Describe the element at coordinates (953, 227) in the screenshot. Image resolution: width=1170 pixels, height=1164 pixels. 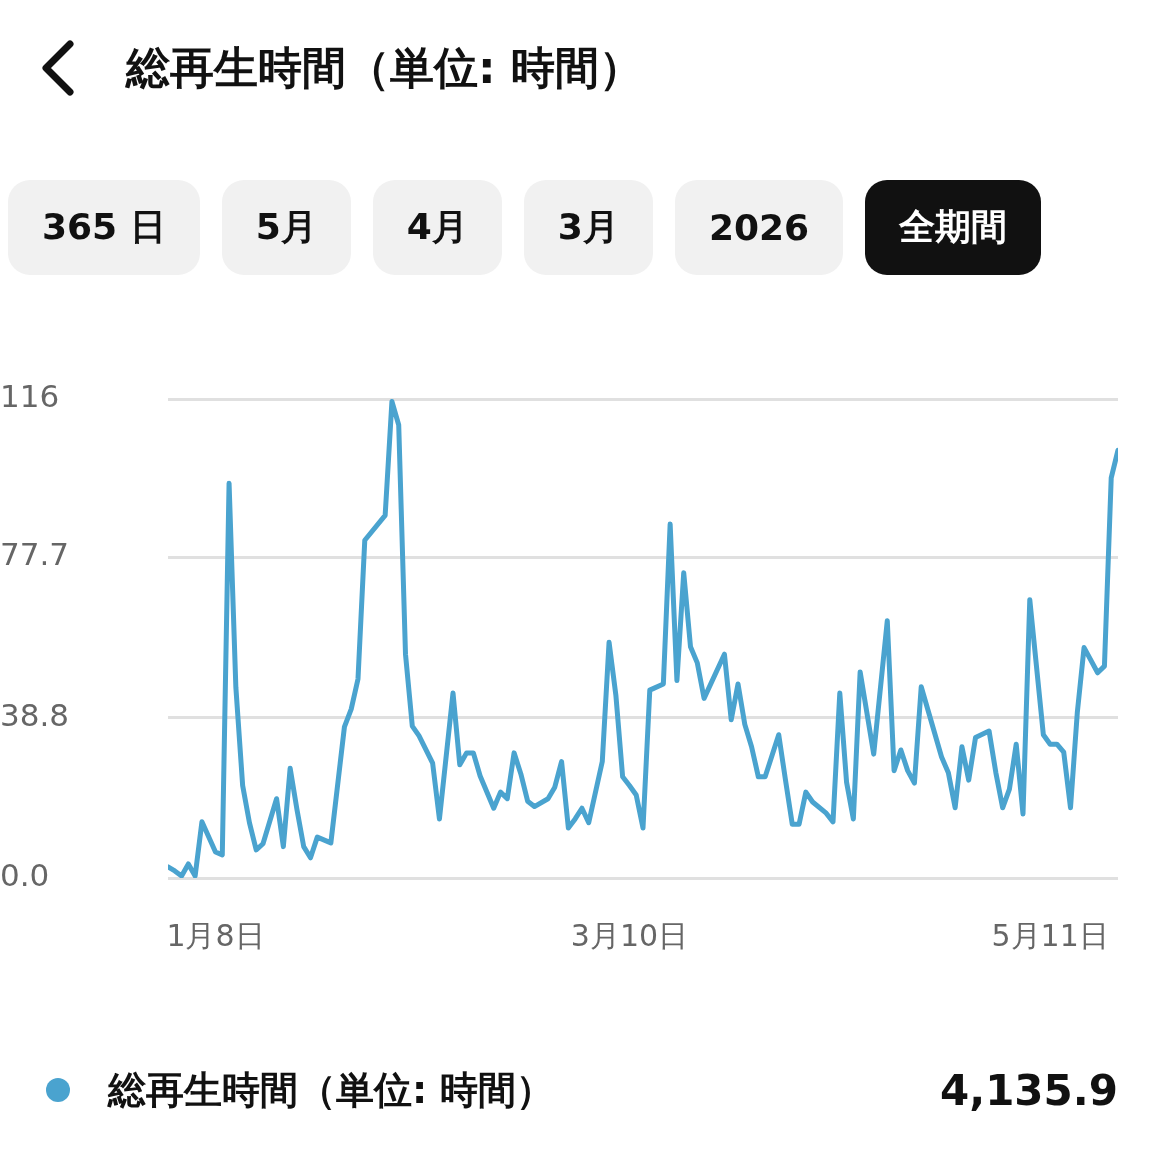
I see `text: 全期間` at that location.